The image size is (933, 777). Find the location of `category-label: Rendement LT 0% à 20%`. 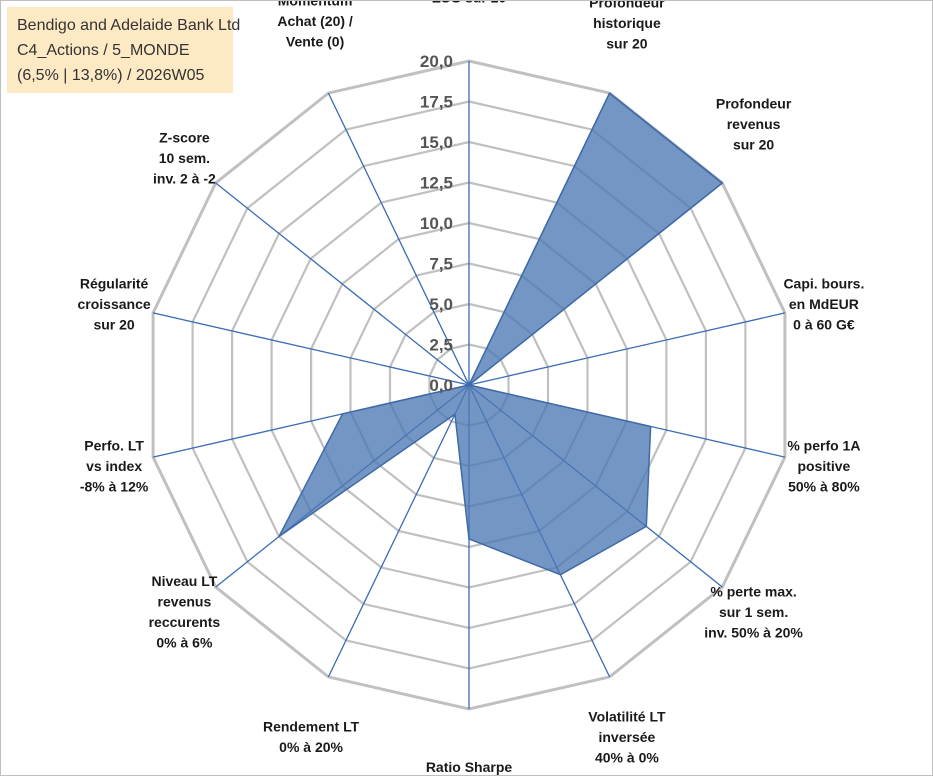

category-label: Rendement LT 0% à 20% is located at coordinates (311, 737).